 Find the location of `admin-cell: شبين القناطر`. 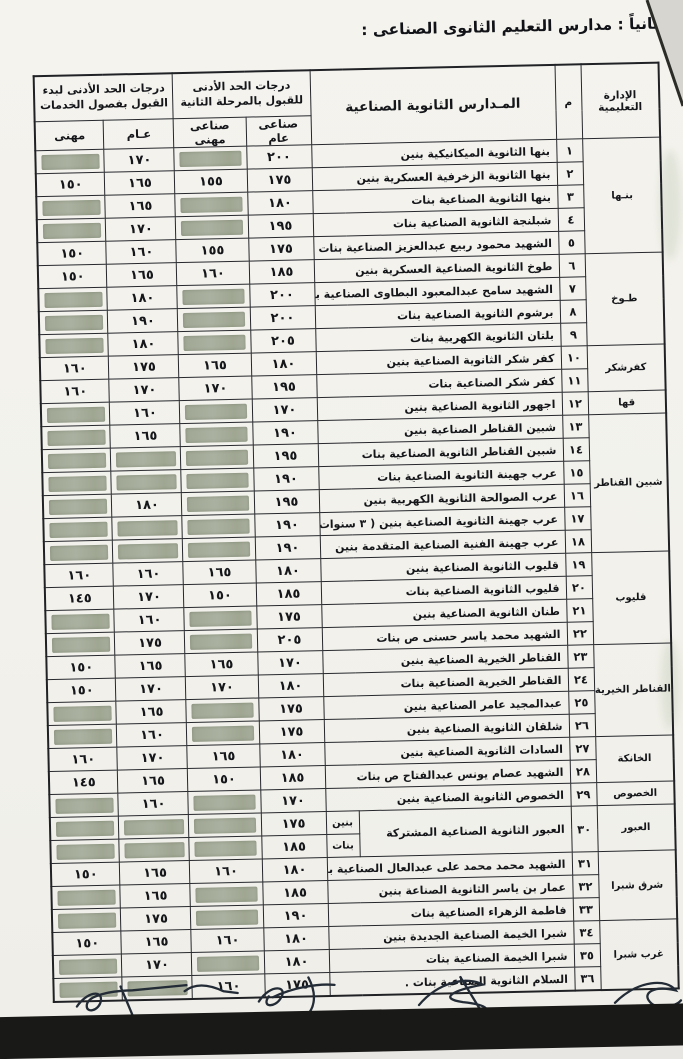

admin-cell: شبين القناطر is located at coordinates (629, 483).